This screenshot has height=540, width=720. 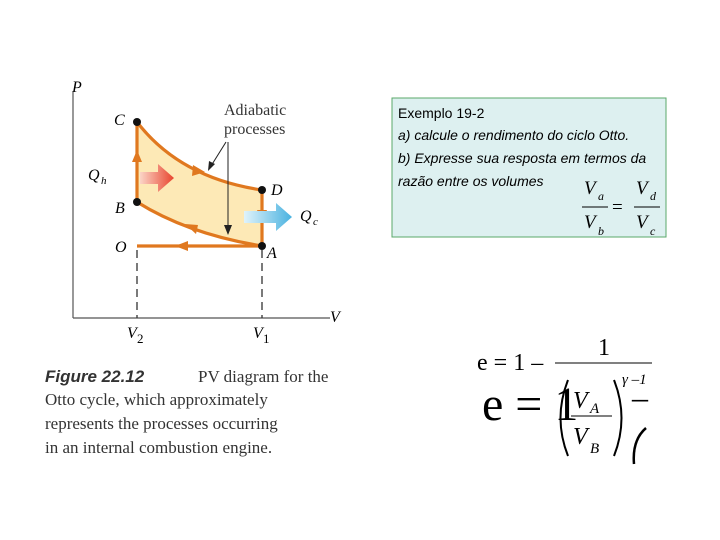 I want to click on heat-in-sub: h, so click(x=104, y=181).